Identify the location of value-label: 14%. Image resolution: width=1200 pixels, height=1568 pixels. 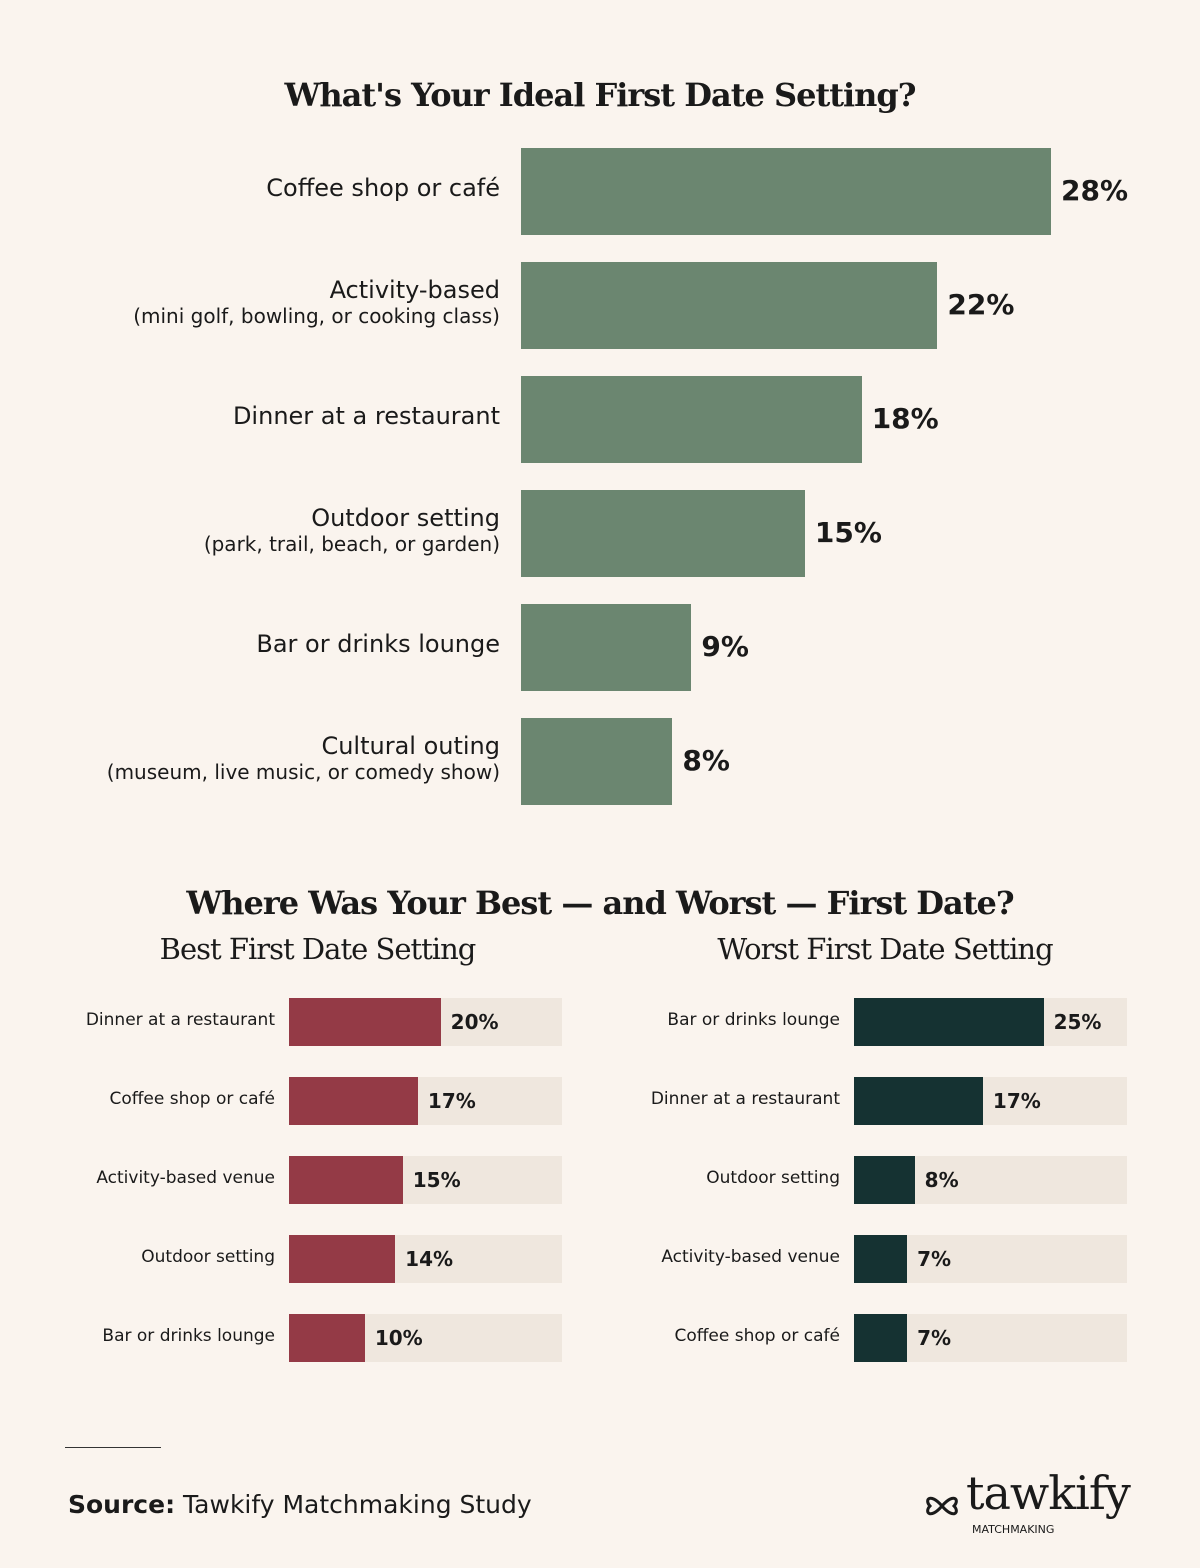
(429, 1259).